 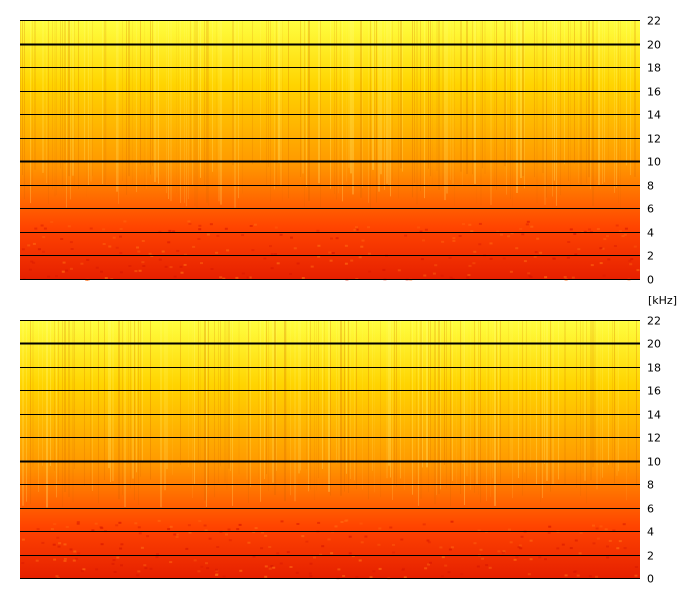 I want to click on y-tick-label-12khz: 12, so click(x=654, y=438).